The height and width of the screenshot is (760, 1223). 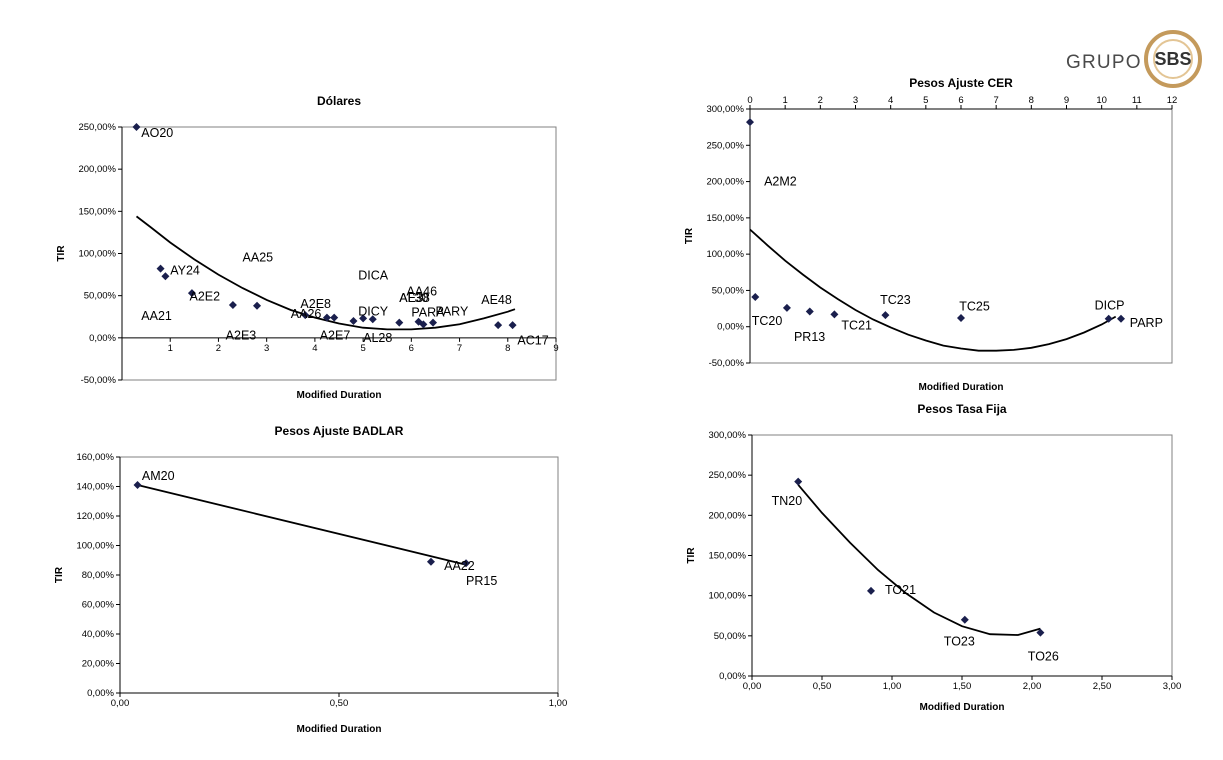 I want to click on x-tick-label: 10, so click(x=1101, y=100).